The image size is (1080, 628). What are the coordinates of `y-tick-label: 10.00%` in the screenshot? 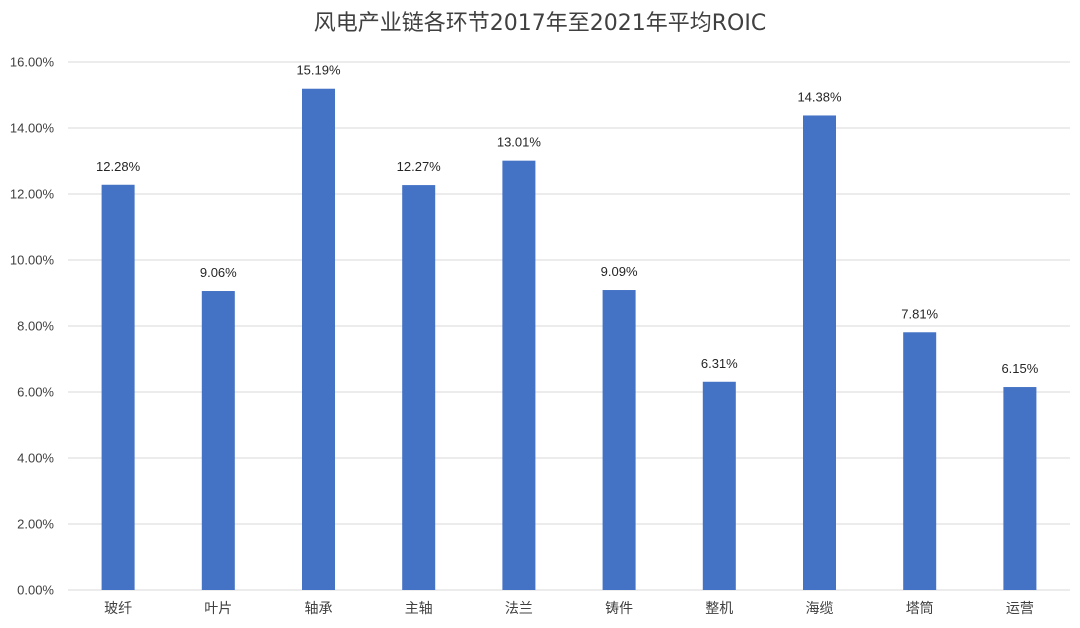 It's located at (32, 260).